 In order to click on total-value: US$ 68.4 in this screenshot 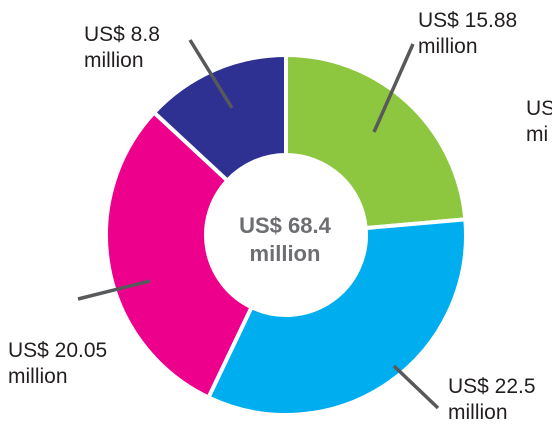, I will do `click(285, 226)`.